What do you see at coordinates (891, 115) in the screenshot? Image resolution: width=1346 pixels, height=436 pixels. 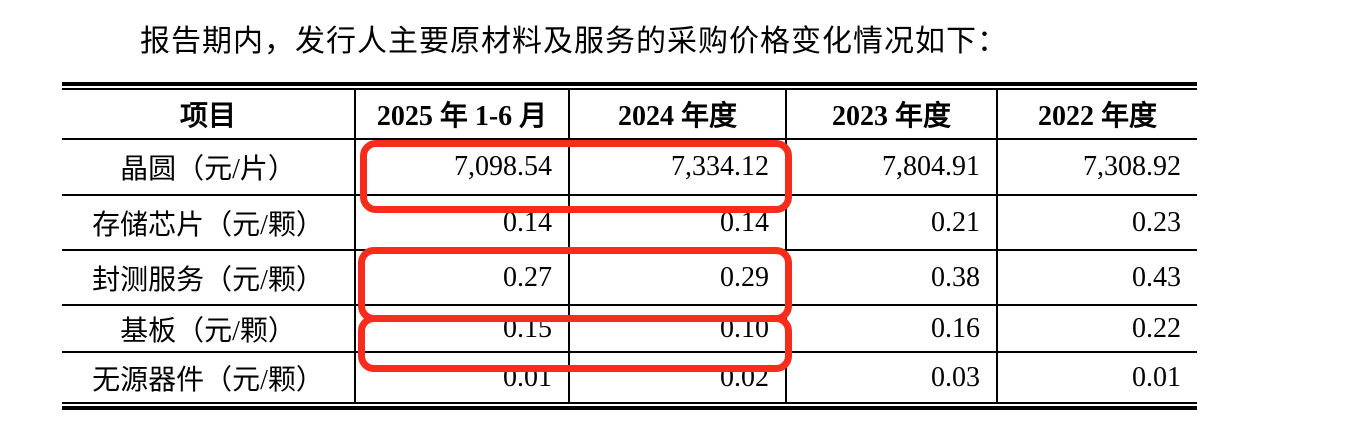 I see `column-header-2023: 2023 年度` at bounding box center [891, 115].